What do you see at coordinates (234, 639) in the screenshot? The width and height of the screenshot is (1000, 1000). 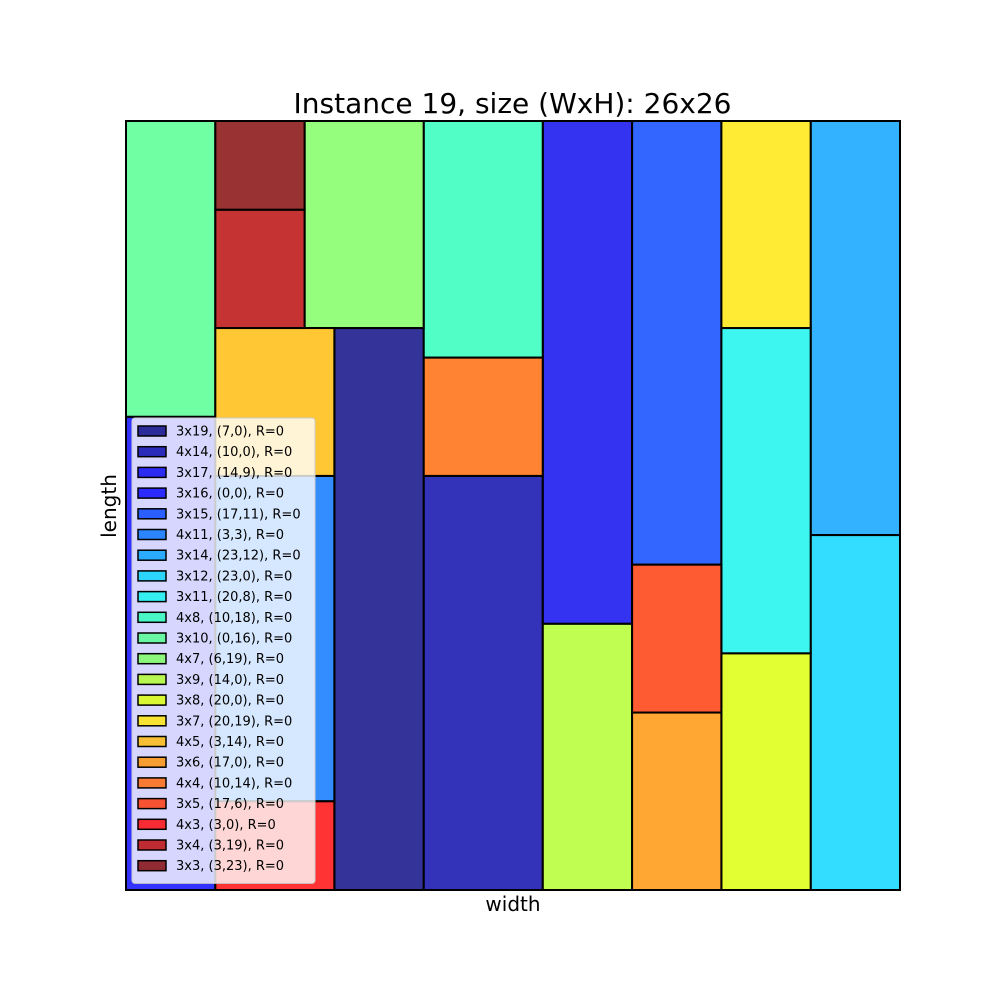 I see `legend-label-10: 3x10, (0,16), R=0` at bounding box center [234, 639].